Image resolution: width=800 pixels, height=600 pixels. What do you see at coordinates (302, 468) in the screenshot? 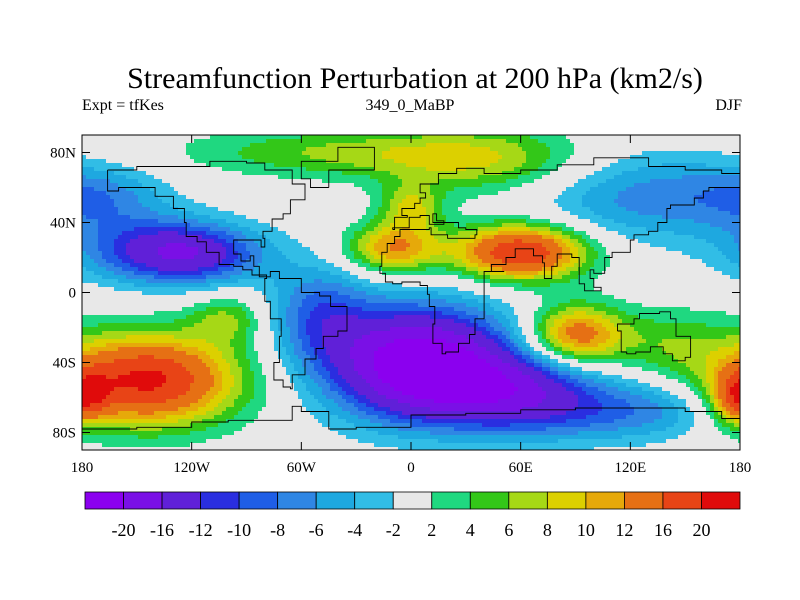
I see `x-tick-label: 60W` at bounding box center [302, 468].